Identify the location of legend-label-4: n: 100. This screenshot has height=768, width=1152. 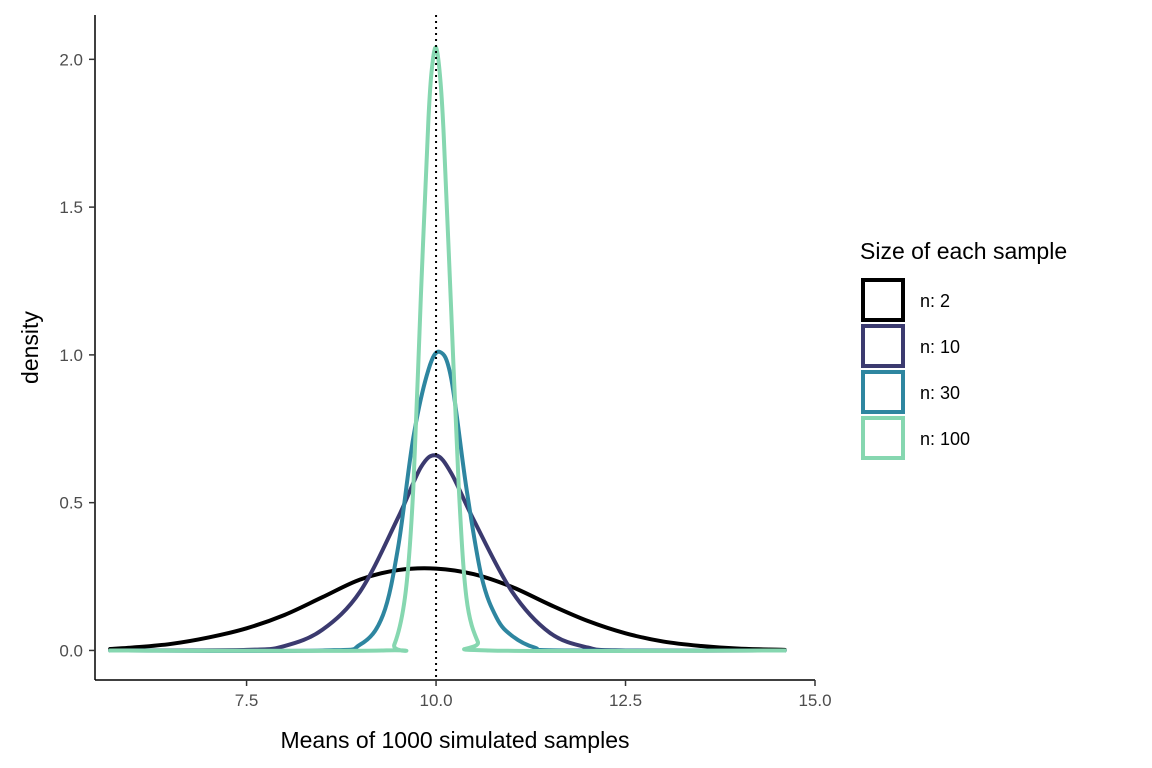
(945, 439).